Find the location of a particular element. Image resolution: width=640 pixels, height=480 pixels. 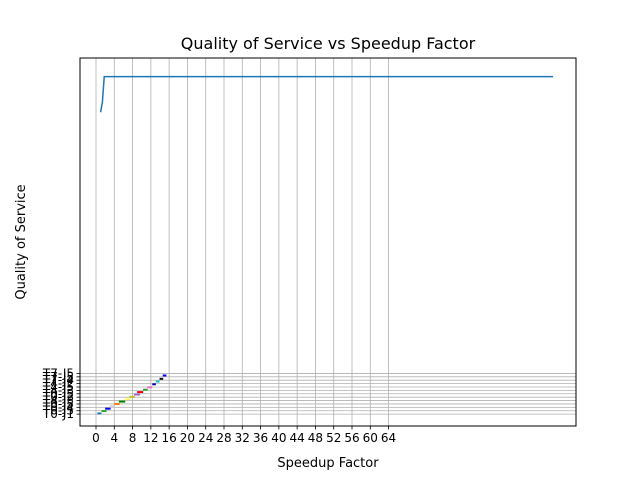

y-tick-label: T7-J4 is located at coordinates (58, 380).